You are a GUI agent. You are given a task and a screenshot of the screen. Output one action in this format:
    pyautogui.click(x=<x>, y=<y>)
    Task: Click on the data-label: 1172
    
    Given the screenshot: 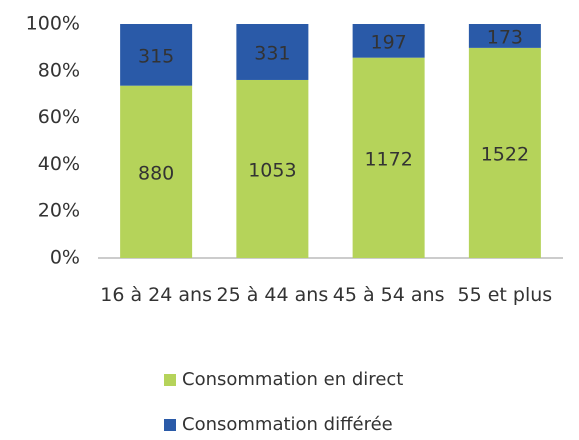 What is the action you would take?
    pyautogui.click(x=388, y=159)
    